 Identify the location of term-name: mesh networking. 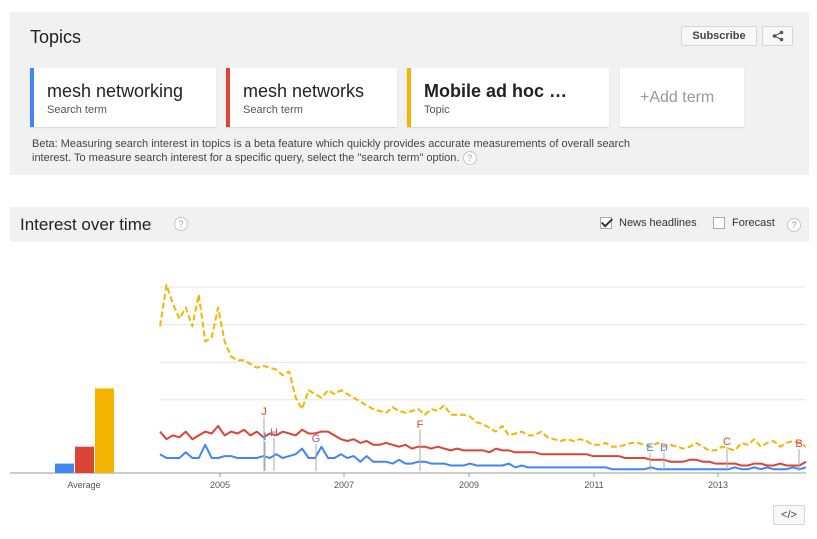
(115, 91).